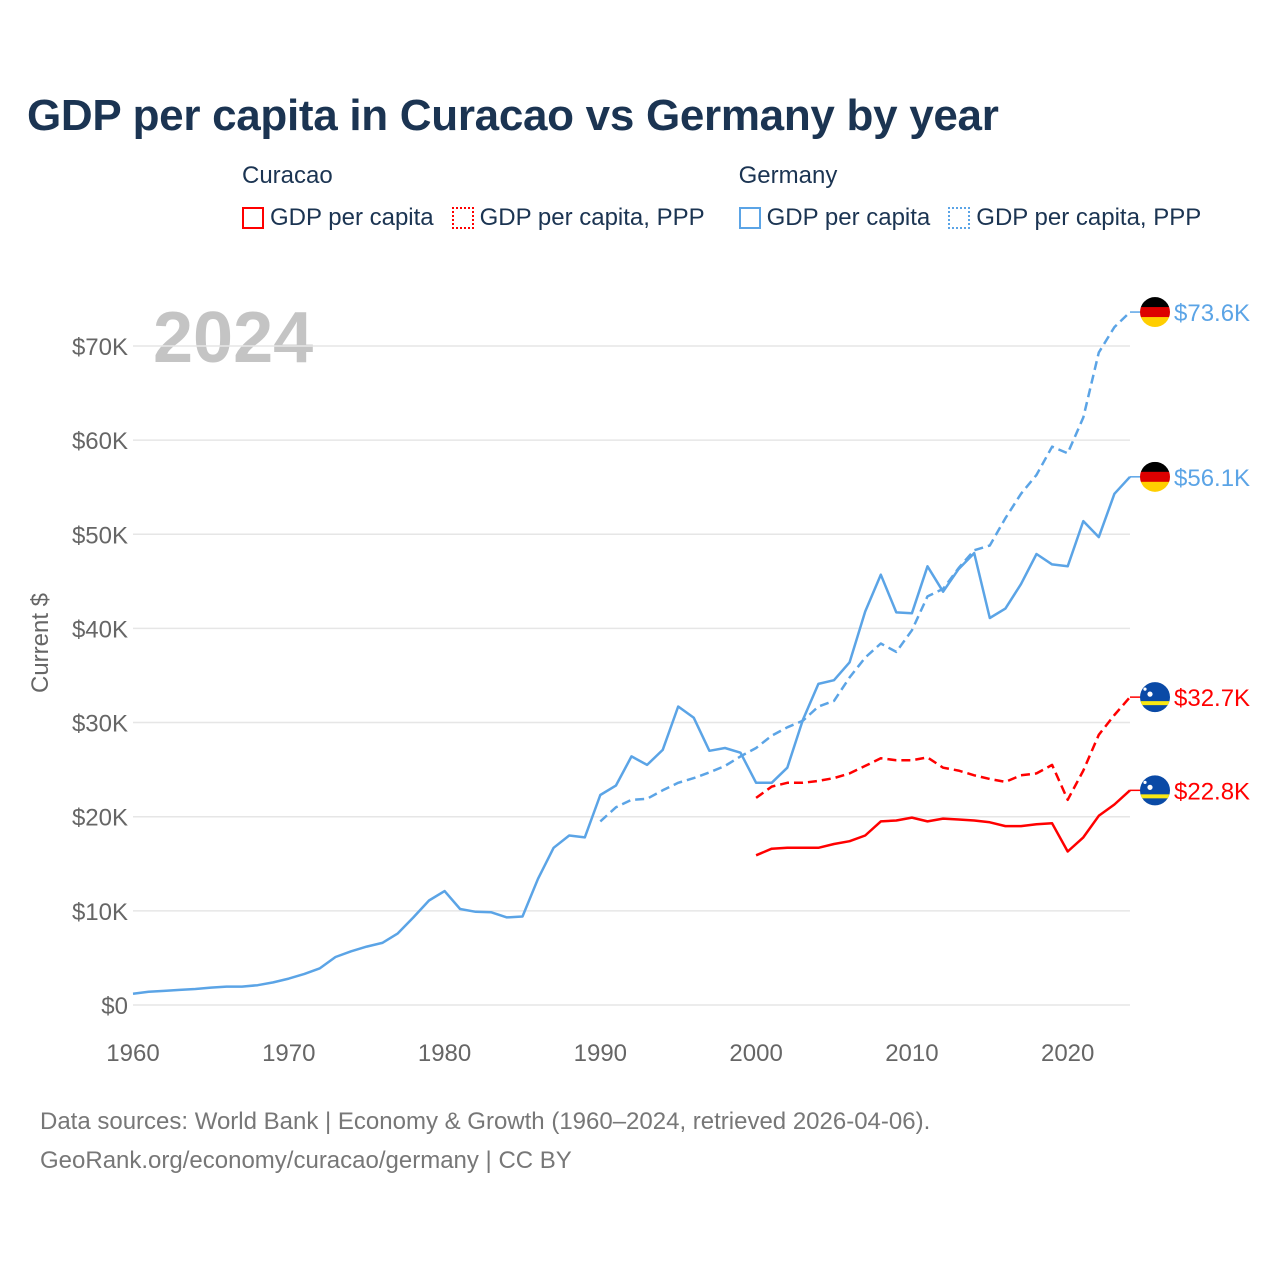 This screenshot has height=1280, width=1280. I want to click on x-tick-label: 1990, so click(600, 1053).